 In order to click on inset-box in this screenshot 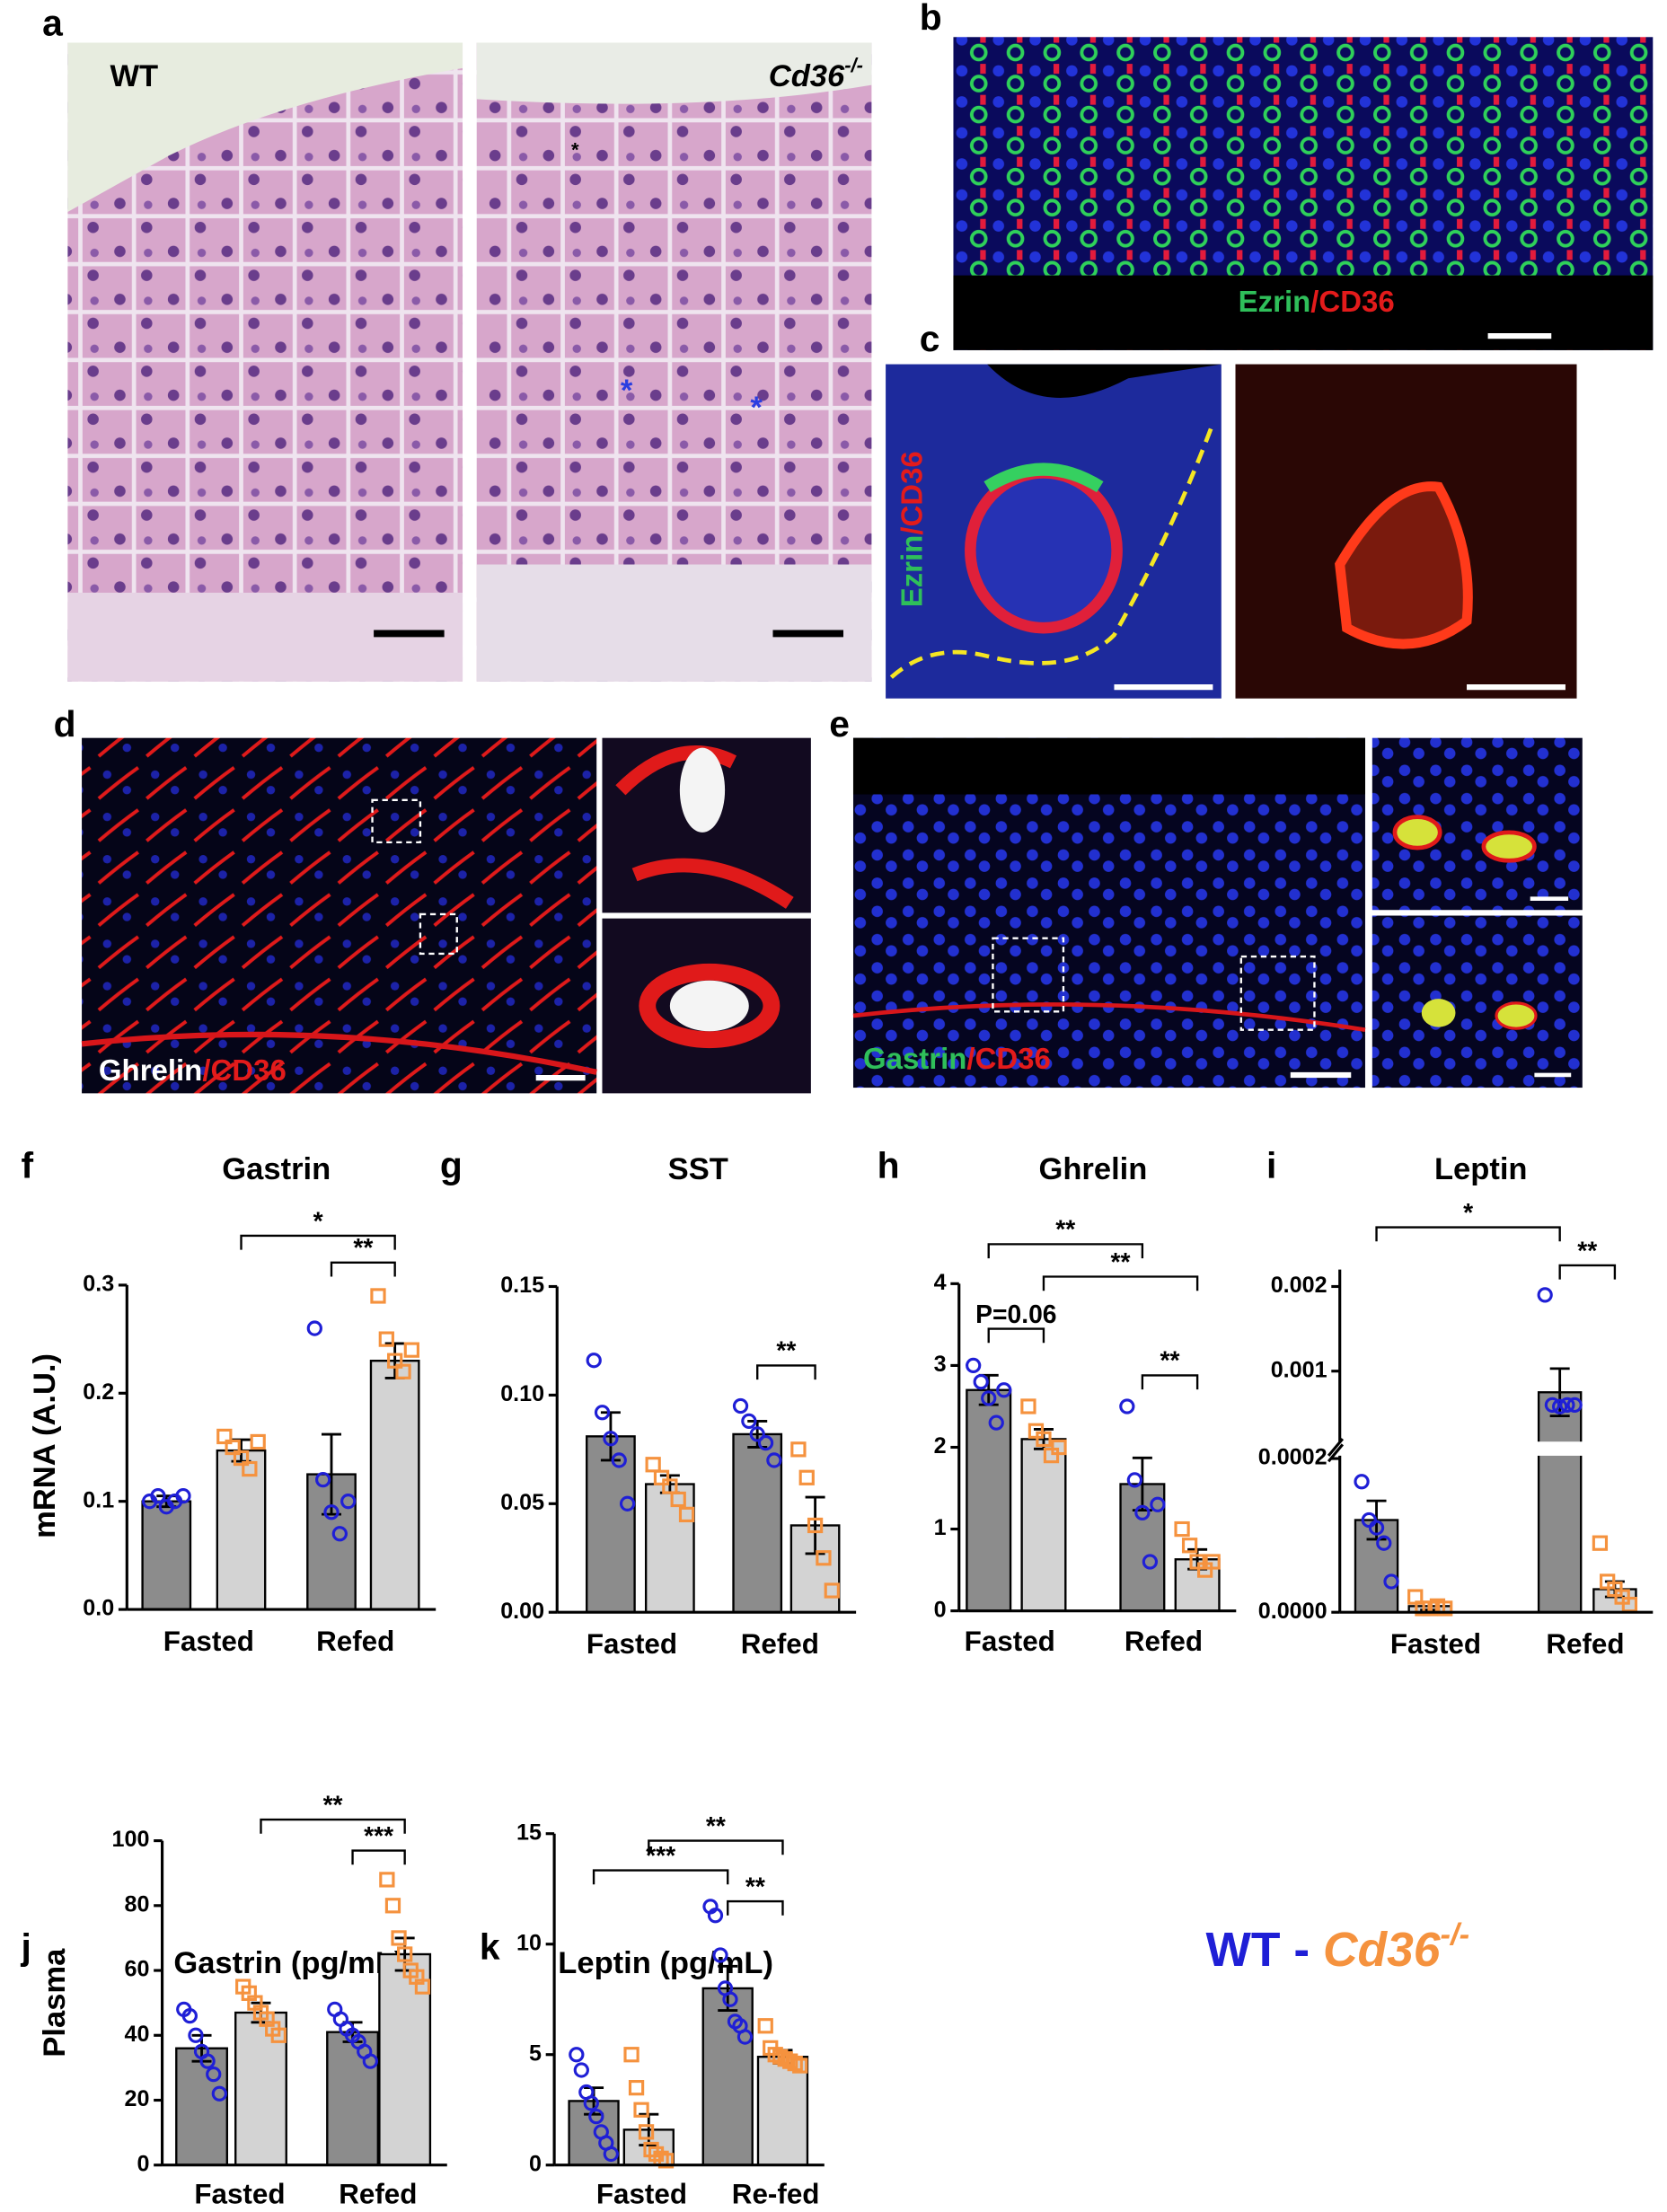, I will do `click(1028, 975)`.